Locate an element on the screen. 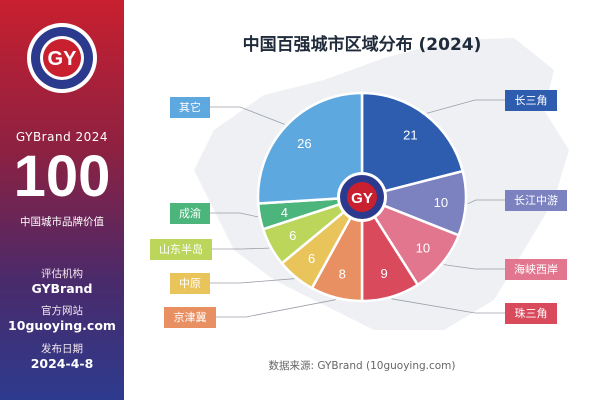  date-label: 发布日期 is located at coordinates (62, 349).